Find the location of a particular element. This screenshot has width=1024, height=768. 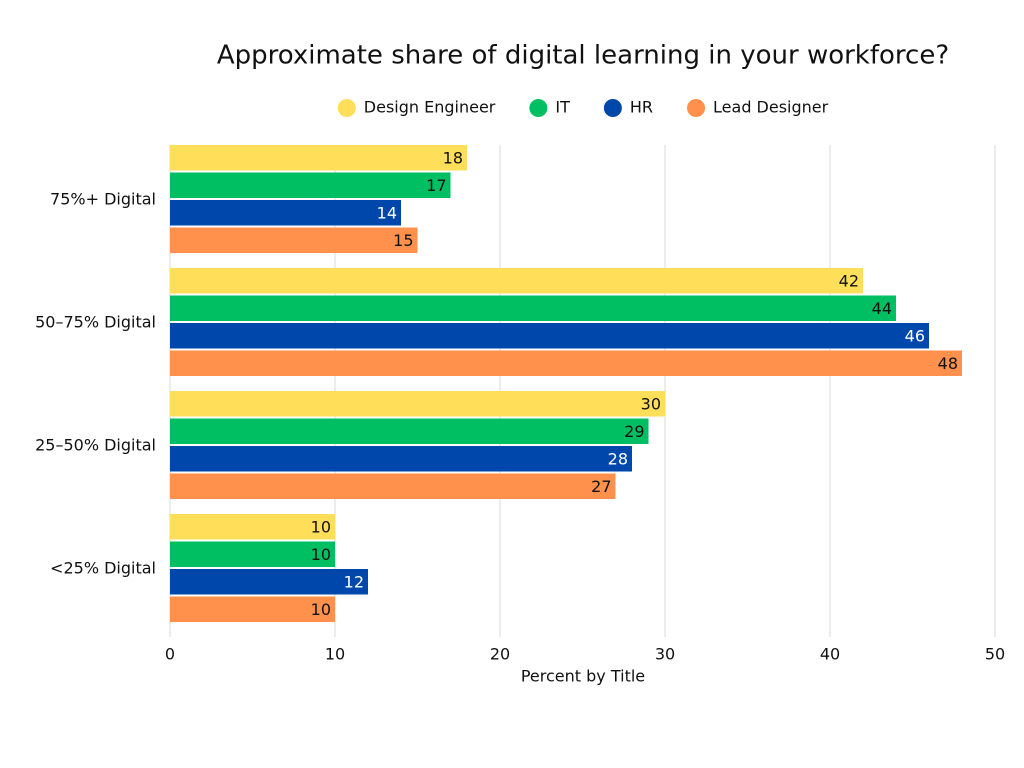

x-tick-label: 30 is located at coordinates (665, 654).